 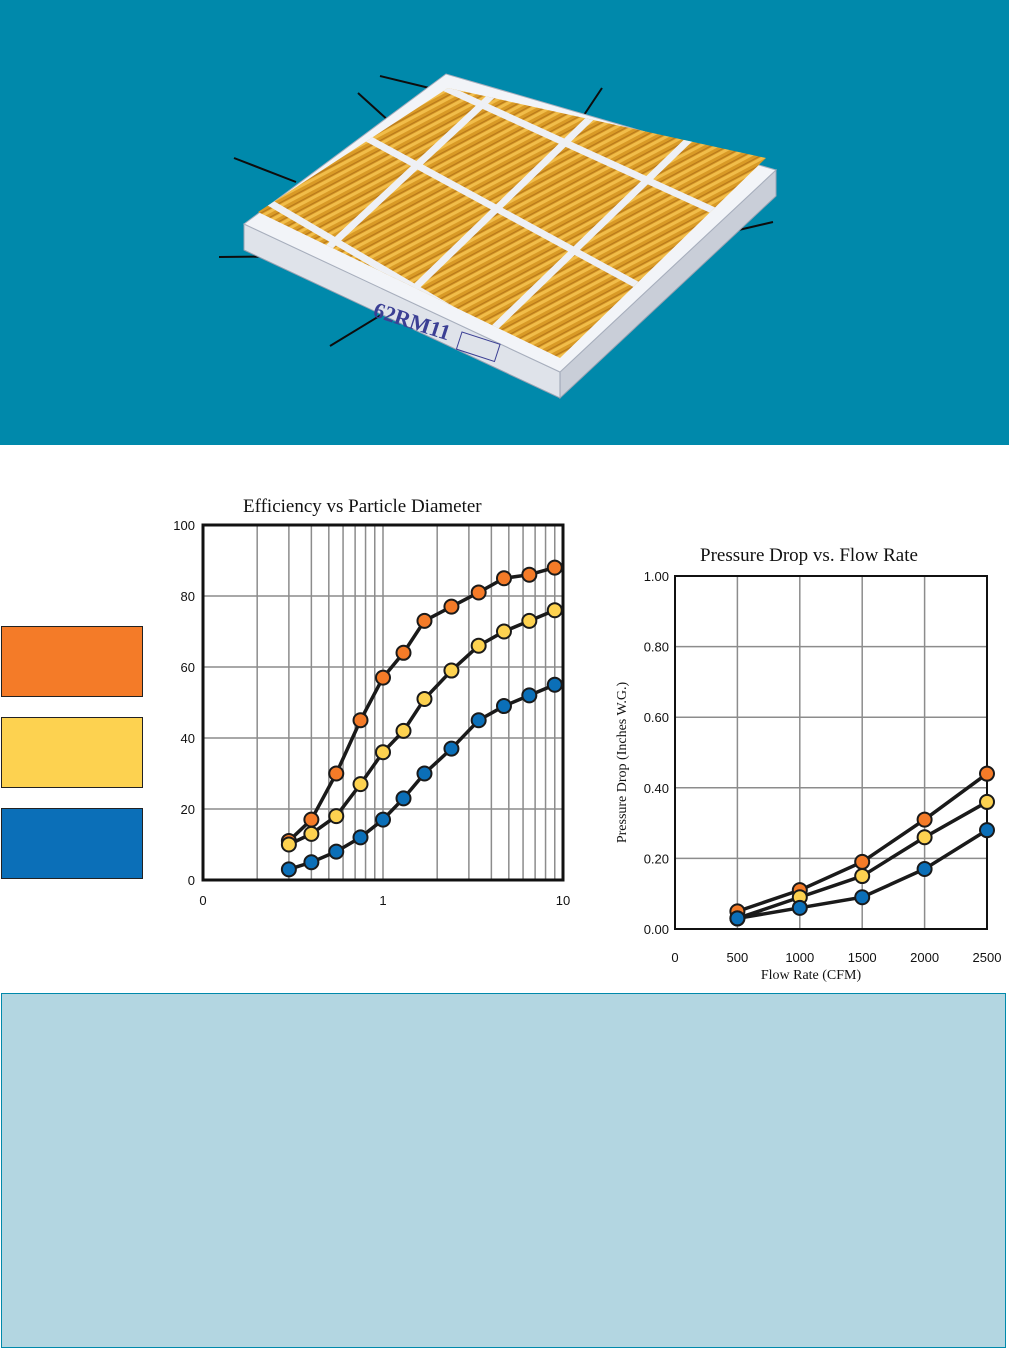 I want to click on efficiency-chart: 0 20 40 60 80 100 0 1 10, so click(x=371, y=713).